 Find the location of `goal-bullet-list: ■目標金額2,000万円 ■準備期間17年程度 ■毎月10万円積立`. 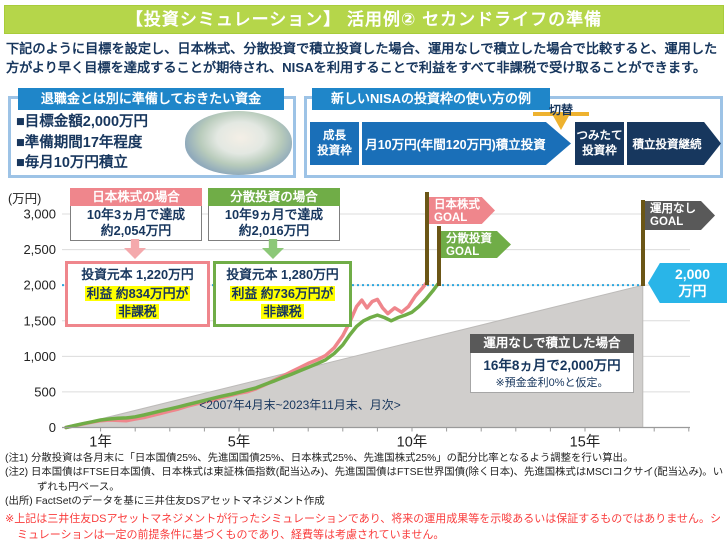

goal-bullet-list: ■目標金額2,000万円 ■準備期間17年程度 ■毎月10万円積立 is located at coordinates (106, 143).